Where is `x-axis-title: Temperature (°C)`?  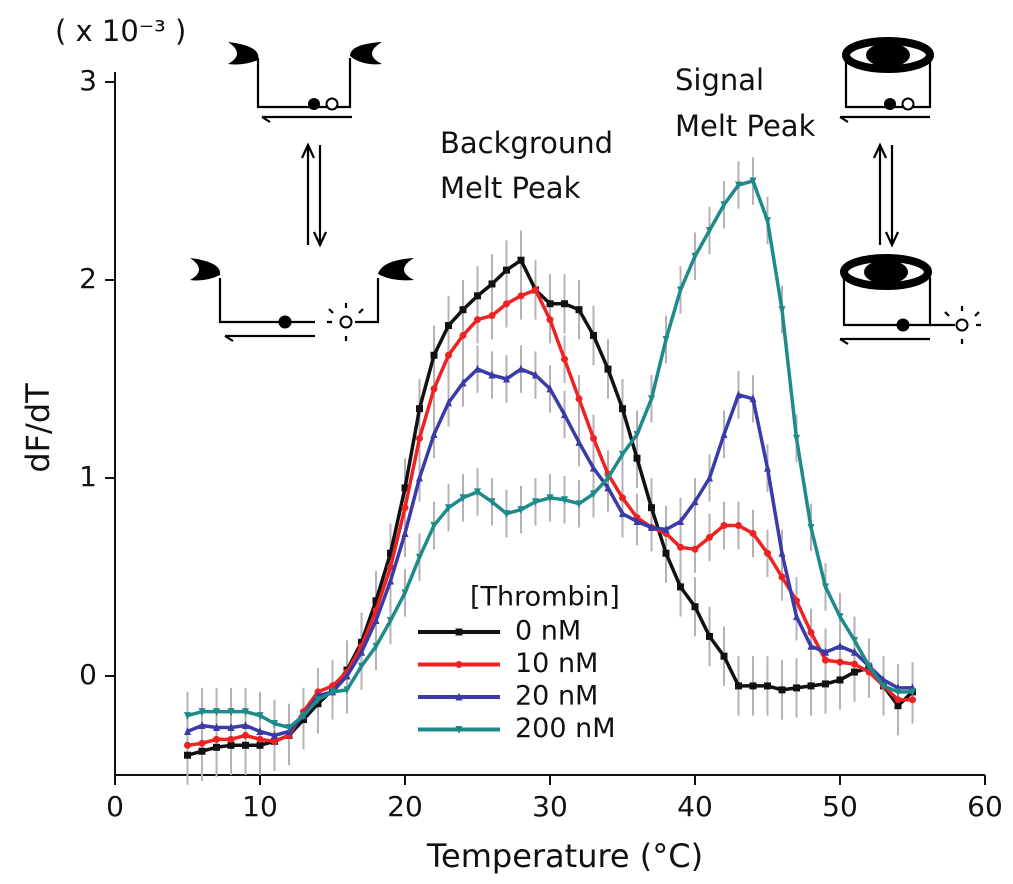
x-axis-title: Temperature (°C) is located at coordinates (564, 856).